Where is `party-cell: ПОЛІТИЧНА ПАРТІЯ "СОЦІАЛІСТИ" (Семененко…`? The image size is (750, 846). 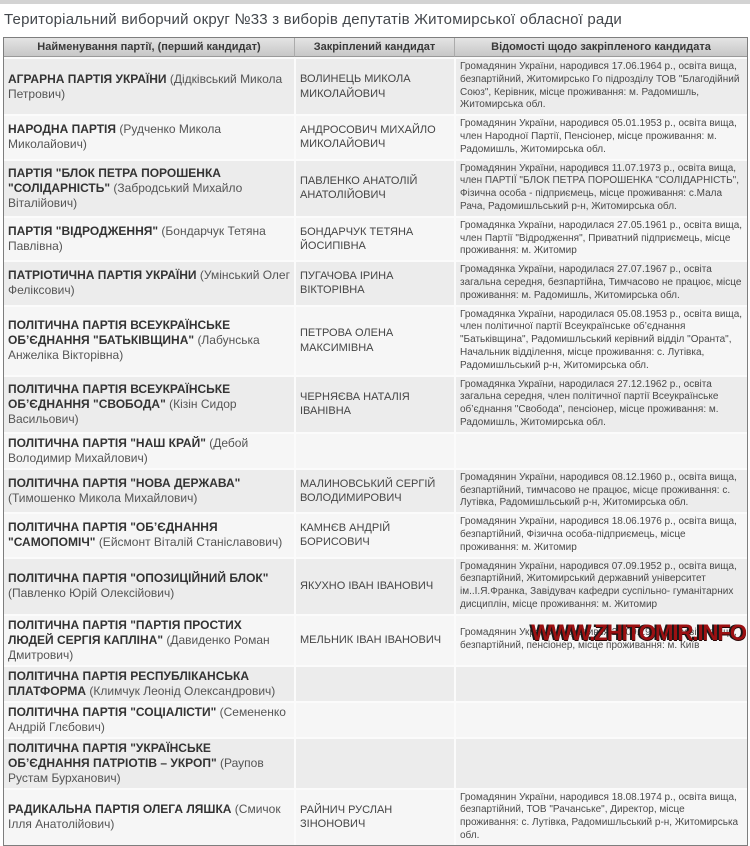
party-cell: ПОЛІТИЧНА ПАРТІЯ "СОЦІАЛІСТИ" (Семененко… is located at coordinates (149, 718).